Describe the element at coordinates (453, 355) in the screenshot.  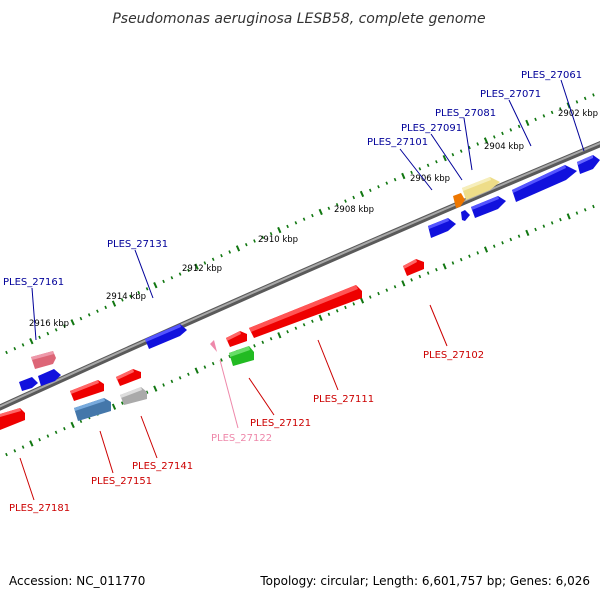
I see `gene-label-ples-27102: PLES_27102` at that location.